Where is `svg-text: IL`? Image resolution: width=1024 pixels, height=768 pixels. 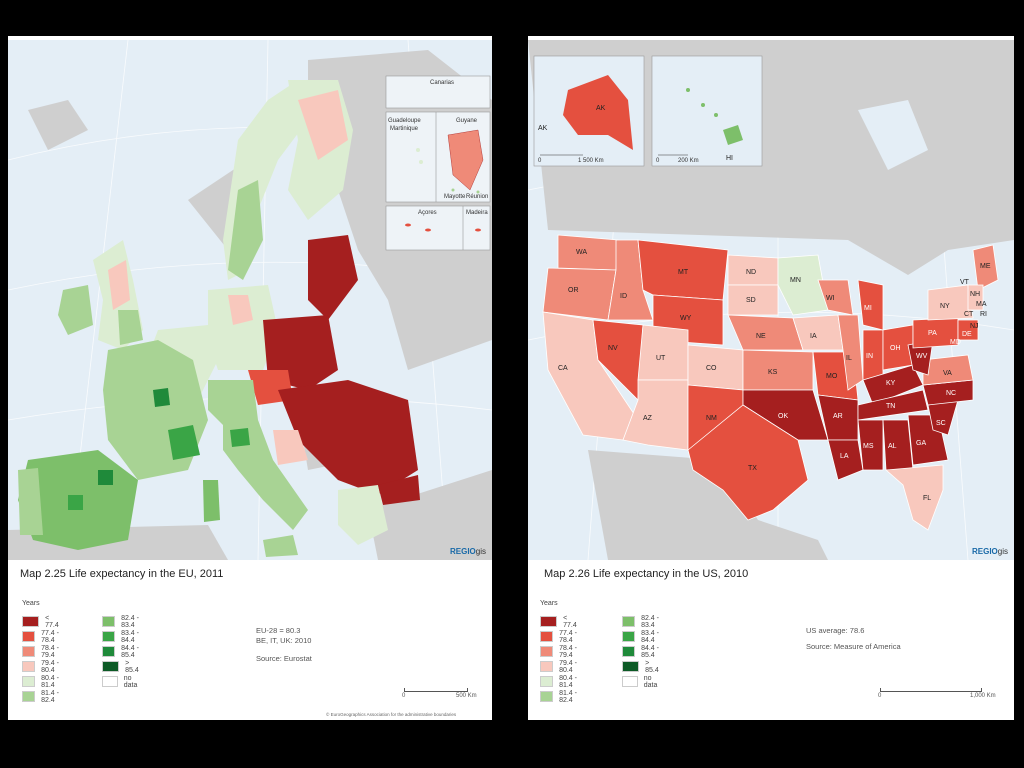
svg-text: IL is located at coordinates (849, 358).